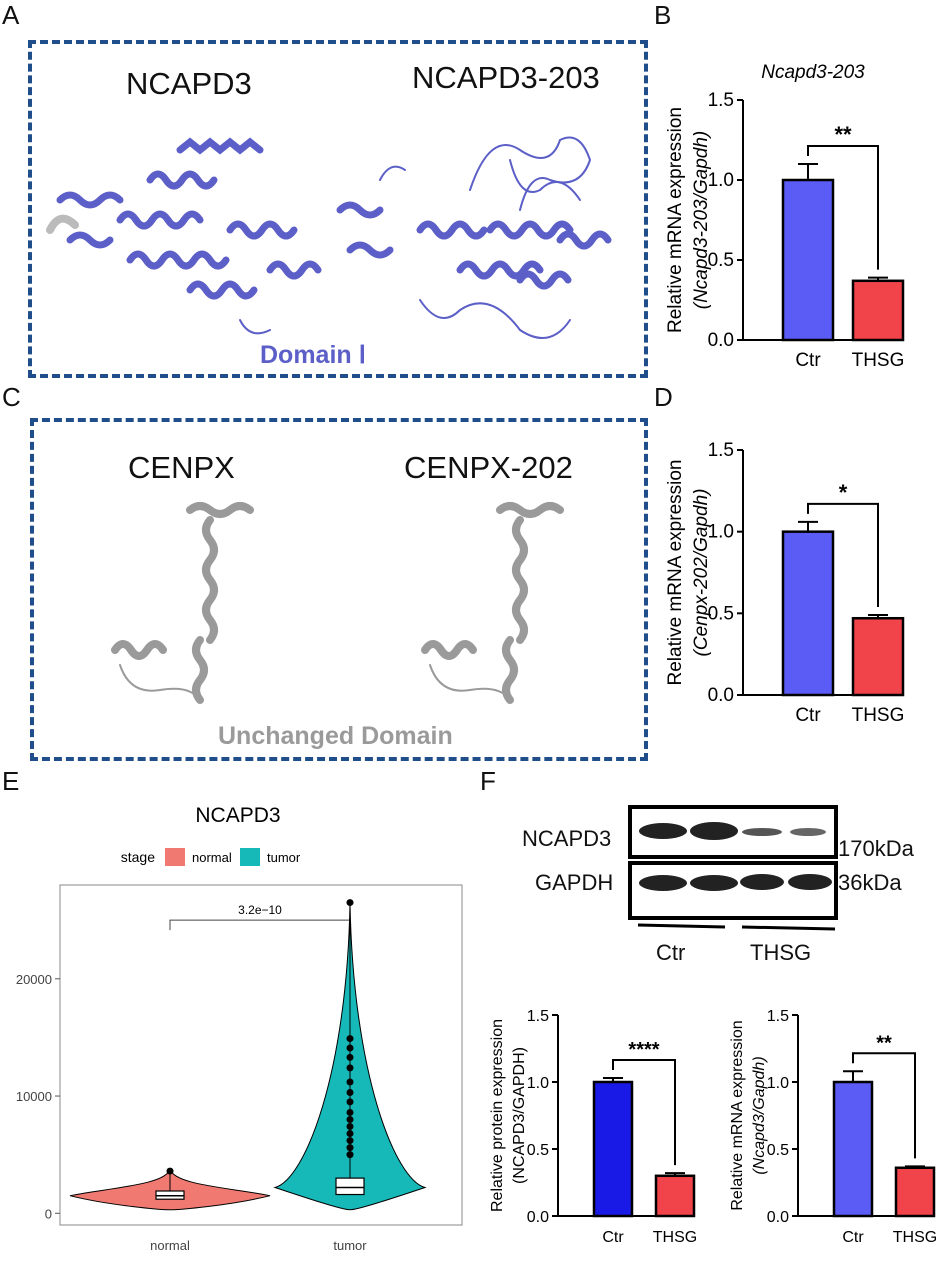 The height and width of the screenshot is (1261, 941). What do you see at coordinates (701, 220) in the screenshot?
I see `y-axis-label-sub: (Ncapd3-203/Gapdh)` at bounding box center [701, 220].